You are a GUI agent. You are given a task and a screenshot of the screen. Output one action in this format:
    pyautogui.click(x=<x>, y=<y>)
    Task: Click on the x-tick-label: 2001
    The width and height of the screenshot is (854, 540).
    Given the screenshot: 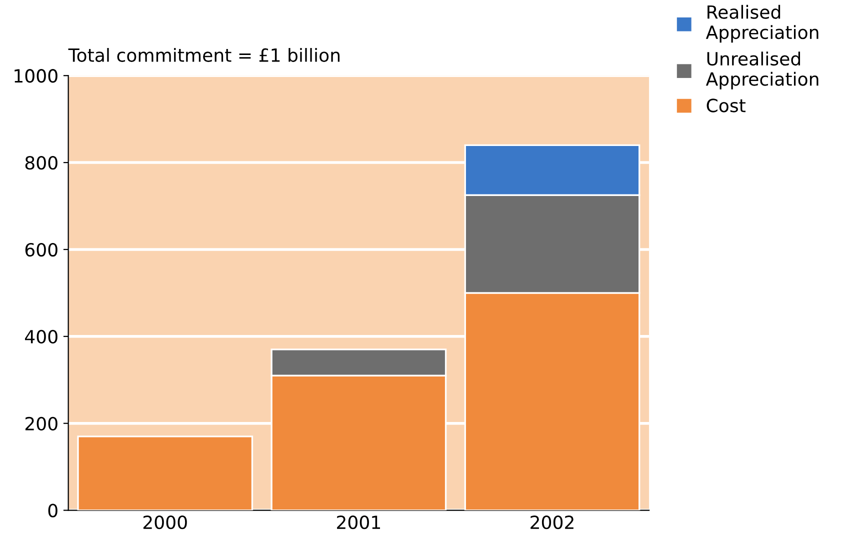 What is the action you would take?
    pyautogui.click(x=358, y=522)
    